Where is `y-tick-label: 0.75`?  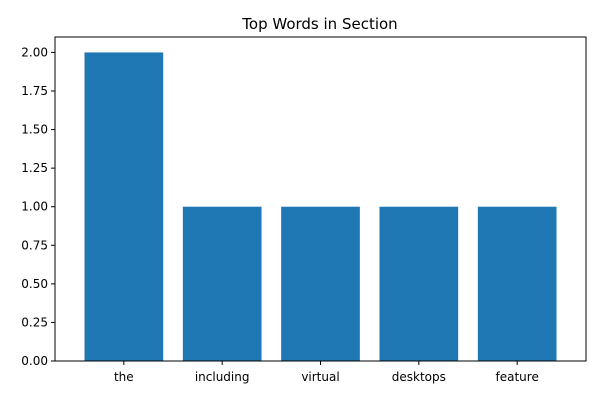 y-tick-label: 0.75 is located at coordinates (34, 245).